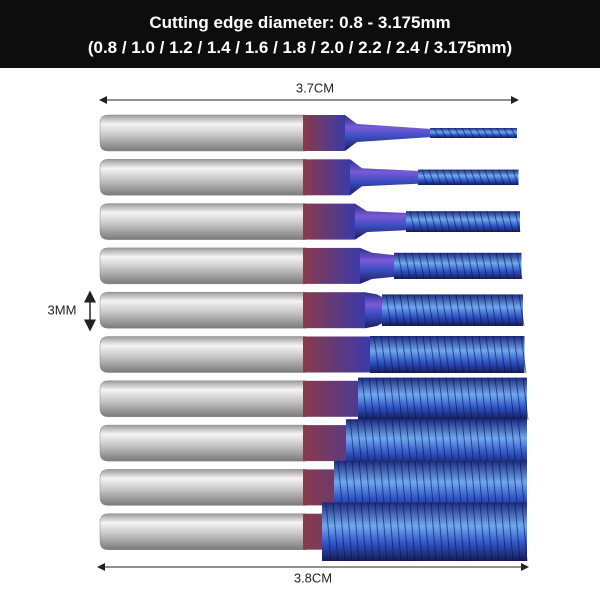 Image resolution: width=600 pixels, height=600 pixels. Describe the element at coordinates (315, 87) in the screenshot. I see `dimension-label: 3.7CM` at that location.